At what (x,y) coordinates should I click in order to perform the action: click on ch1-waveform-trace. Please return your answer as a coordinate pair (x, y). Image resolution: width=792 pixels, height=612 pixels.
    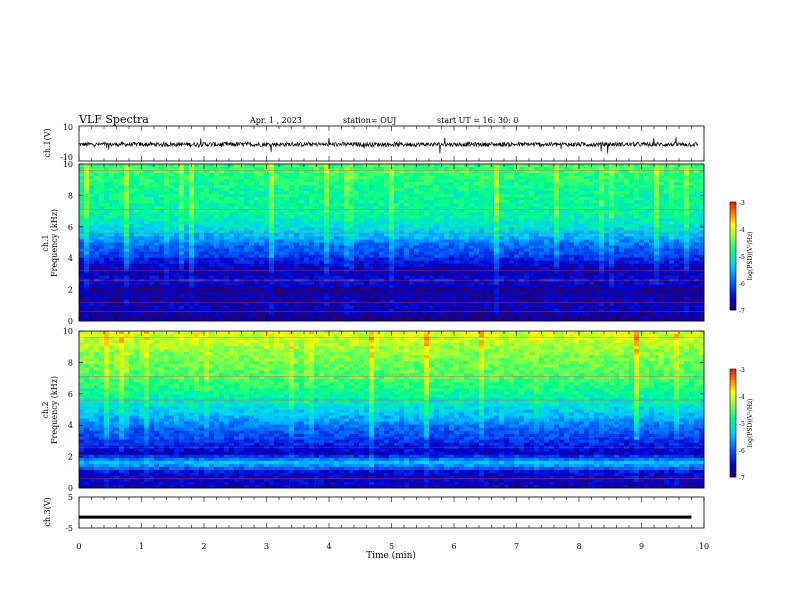
    Looking at the image, I should click on (388, 145).